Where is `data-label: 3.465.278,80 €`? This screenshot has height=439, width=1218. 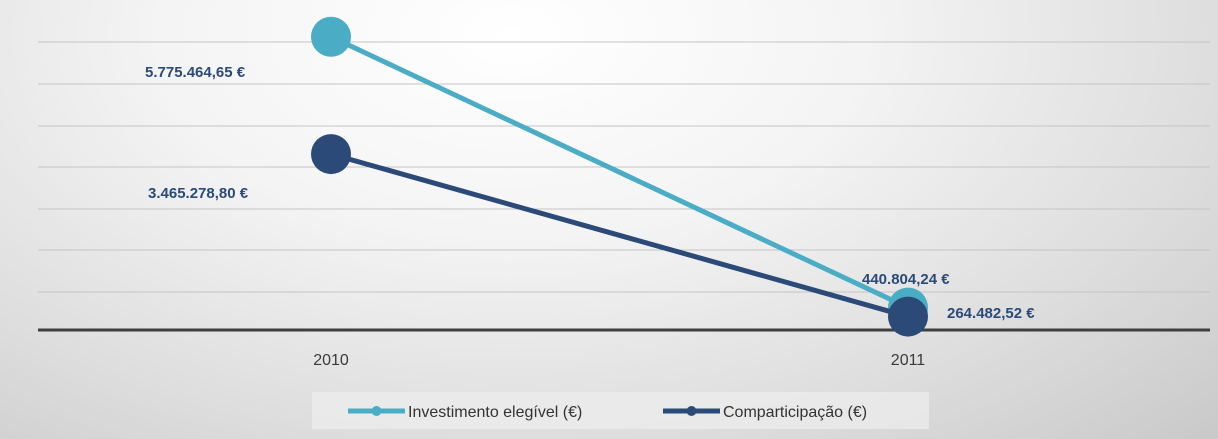 data-label: 3.465.278,80 € is located at coordinates (198, 193).